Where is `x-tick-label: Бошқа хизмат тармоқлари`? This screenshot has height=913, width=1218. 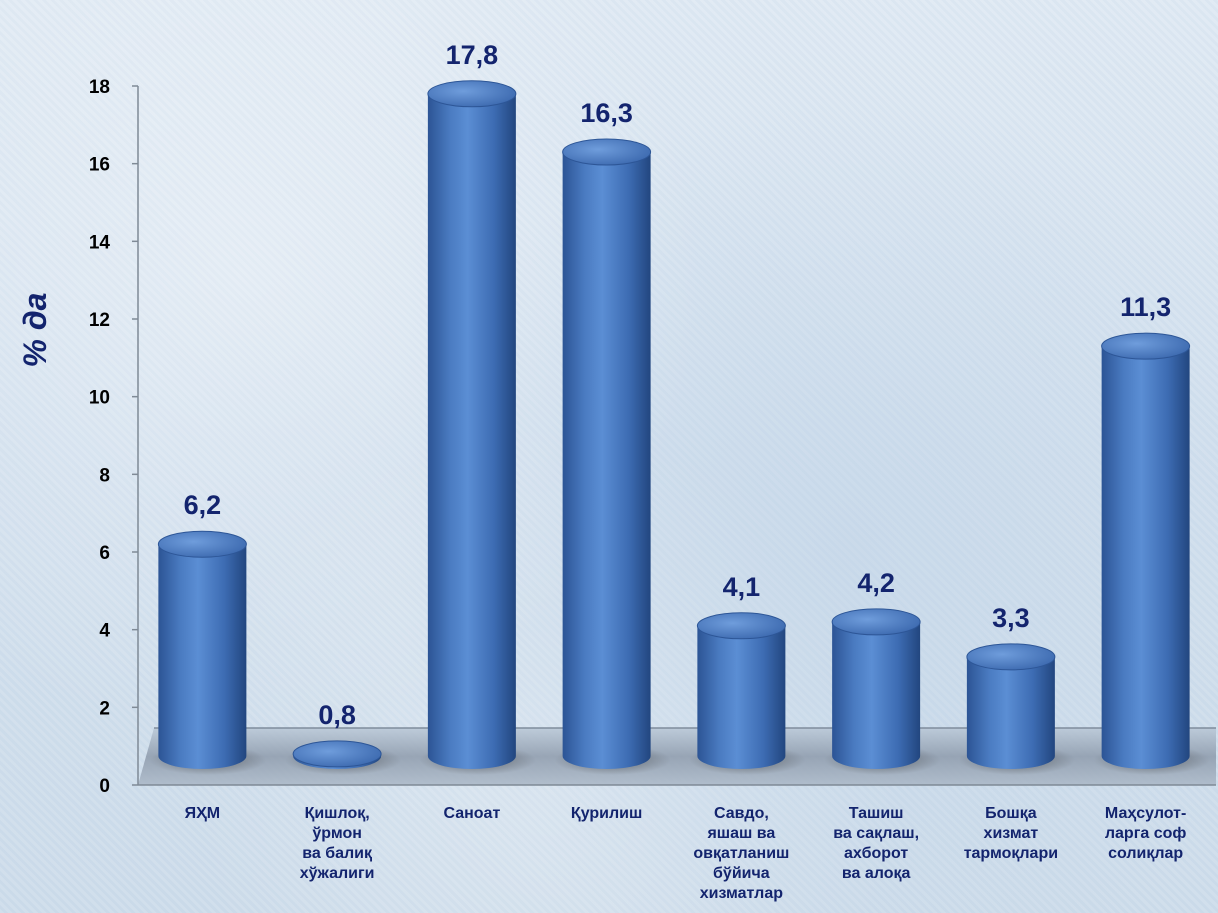 x-tick-label: Бошқа хизмат тармоқлари is located at coordinates (1011, 833).